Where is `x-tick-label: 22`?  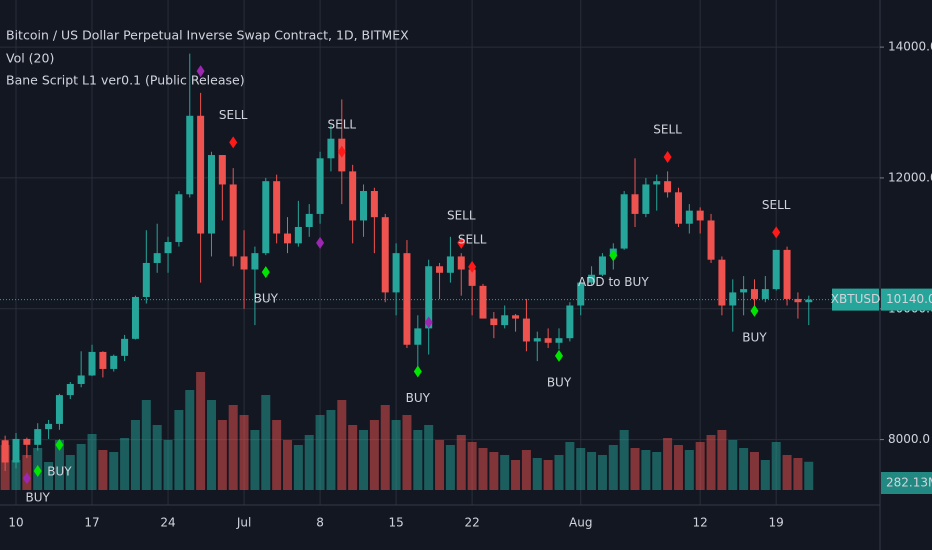
x-tick-label: 22 is located at coordinates (471, 523).